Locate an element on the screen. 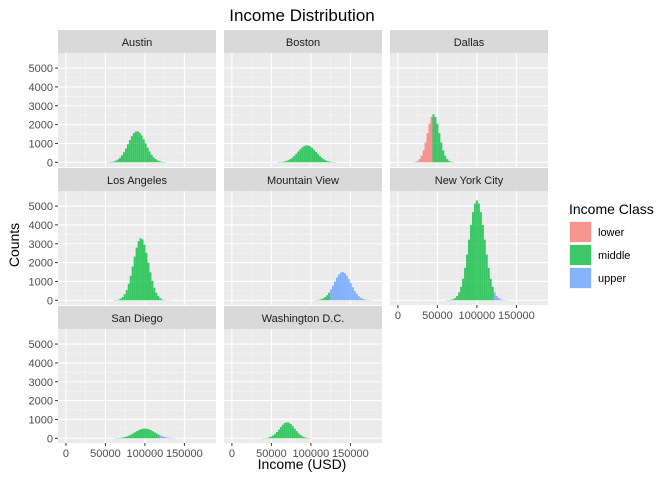 The image size is (672, 480). x-tick-label: 50000 is located at coordinates (105, 454).